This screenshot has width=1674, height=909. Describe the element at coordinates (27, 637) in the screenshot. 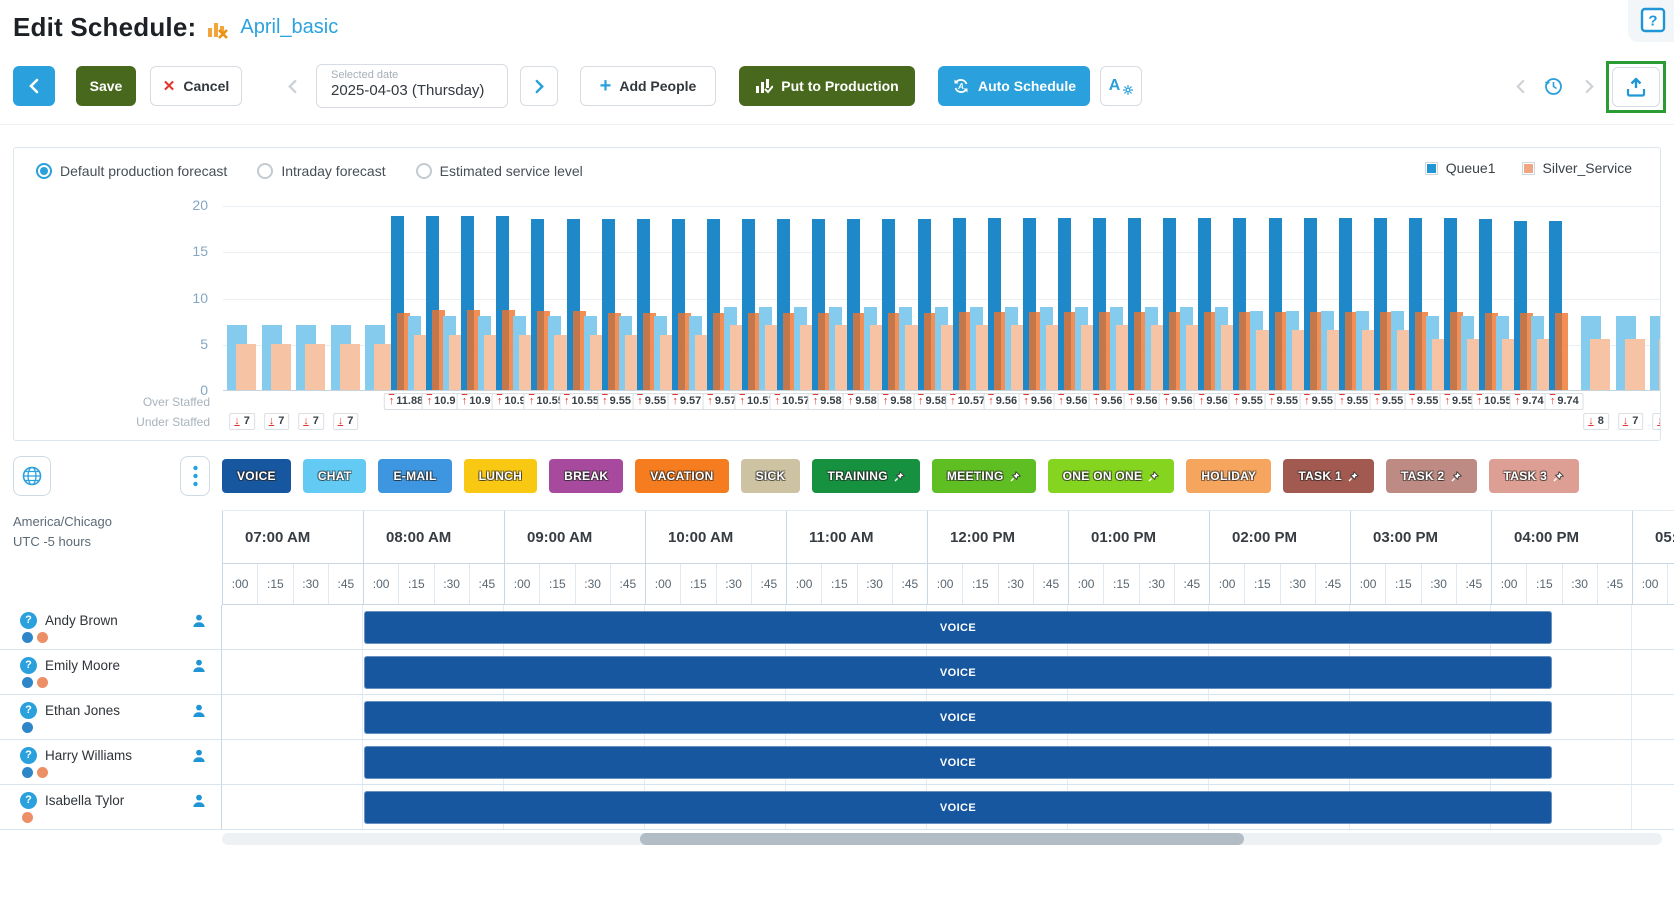

I see `skill-dot-blue` at that location.